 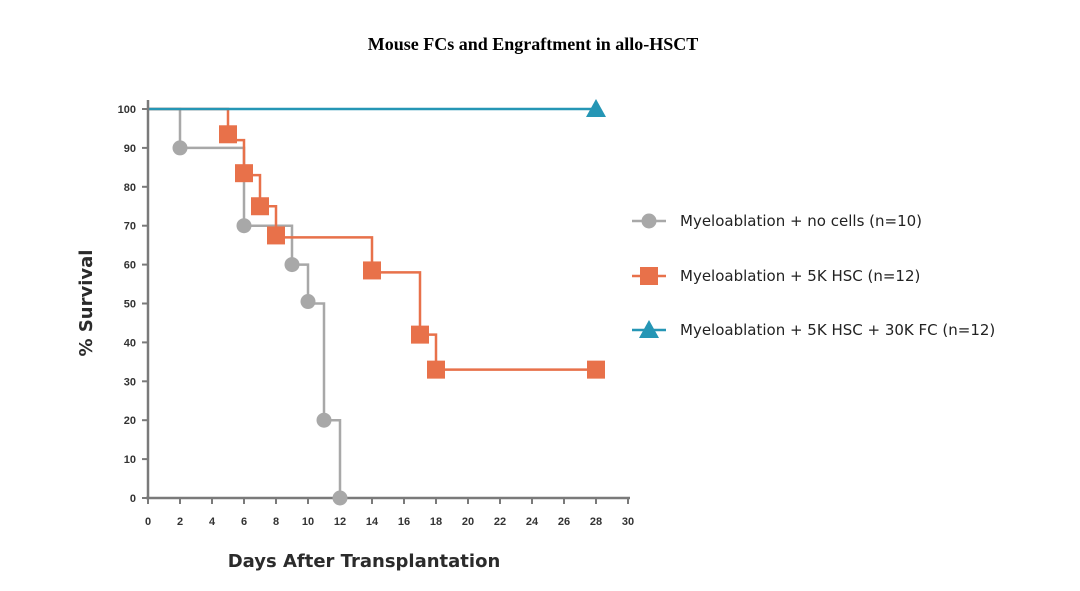 What do you see at coordinates (468, 522) in the screenshot?
I see `x-tick-label: 20` at bounding box center [468, 522].